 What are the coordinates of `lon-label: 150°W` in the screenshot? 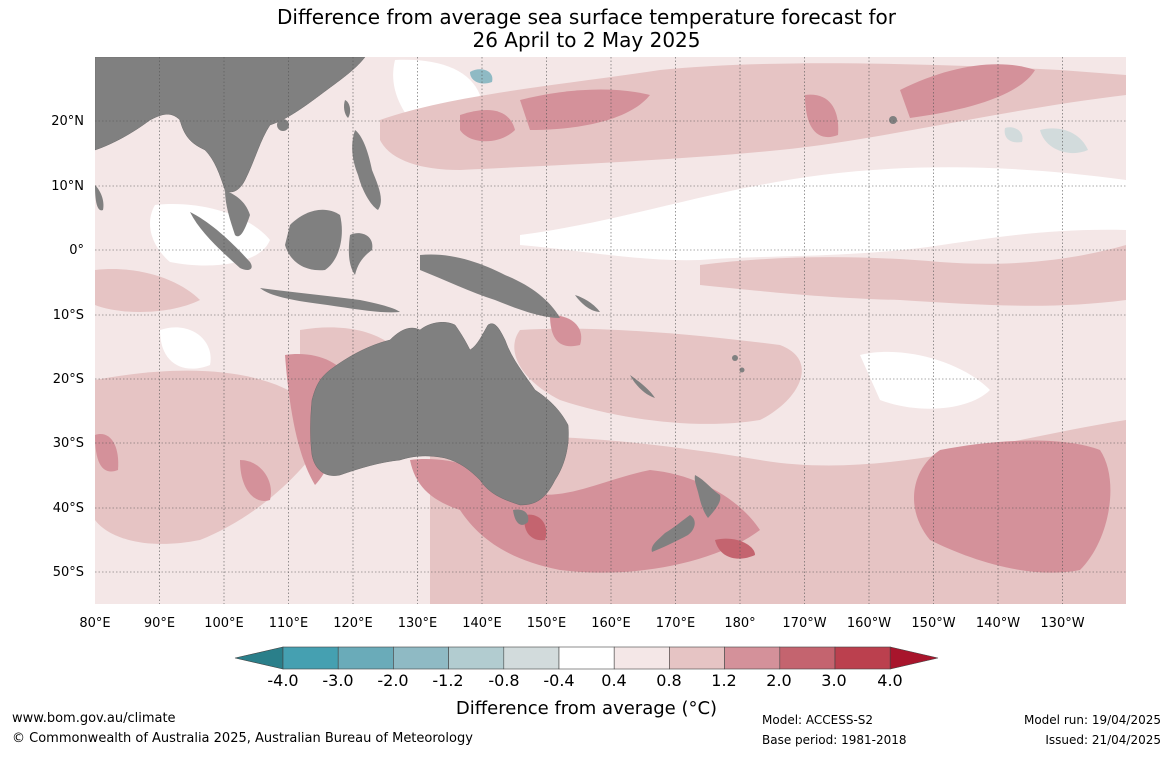 It's located at (933, 623).